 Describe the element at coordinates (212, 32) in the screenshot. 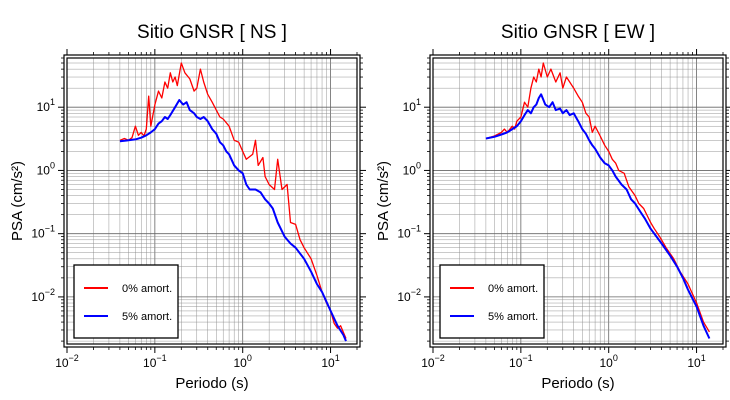

I see `chart-title: Sitio GNSR [ NS ]` at that location.